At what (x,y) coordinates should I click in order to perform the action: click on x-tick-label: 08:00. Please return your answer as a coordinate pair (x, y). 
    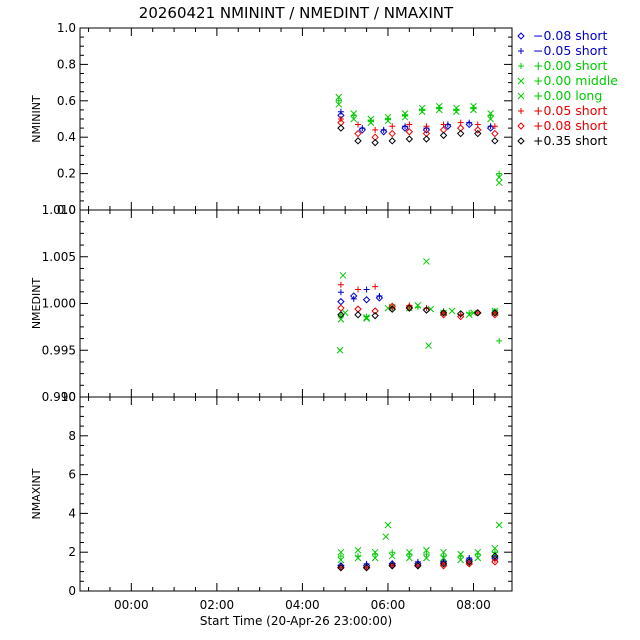
    Looking at the image, I should click on (473, 605).